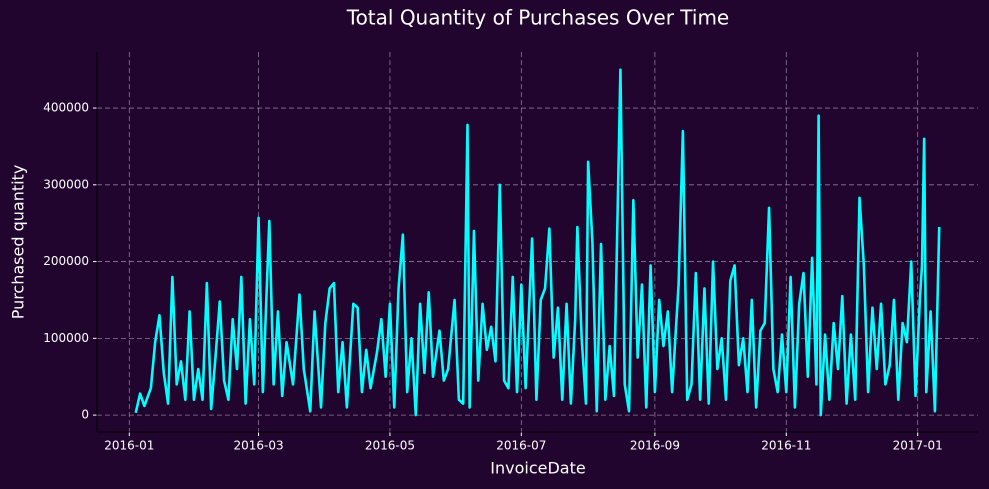  I want to click on y-tick-label: 0, so click(85, 415).